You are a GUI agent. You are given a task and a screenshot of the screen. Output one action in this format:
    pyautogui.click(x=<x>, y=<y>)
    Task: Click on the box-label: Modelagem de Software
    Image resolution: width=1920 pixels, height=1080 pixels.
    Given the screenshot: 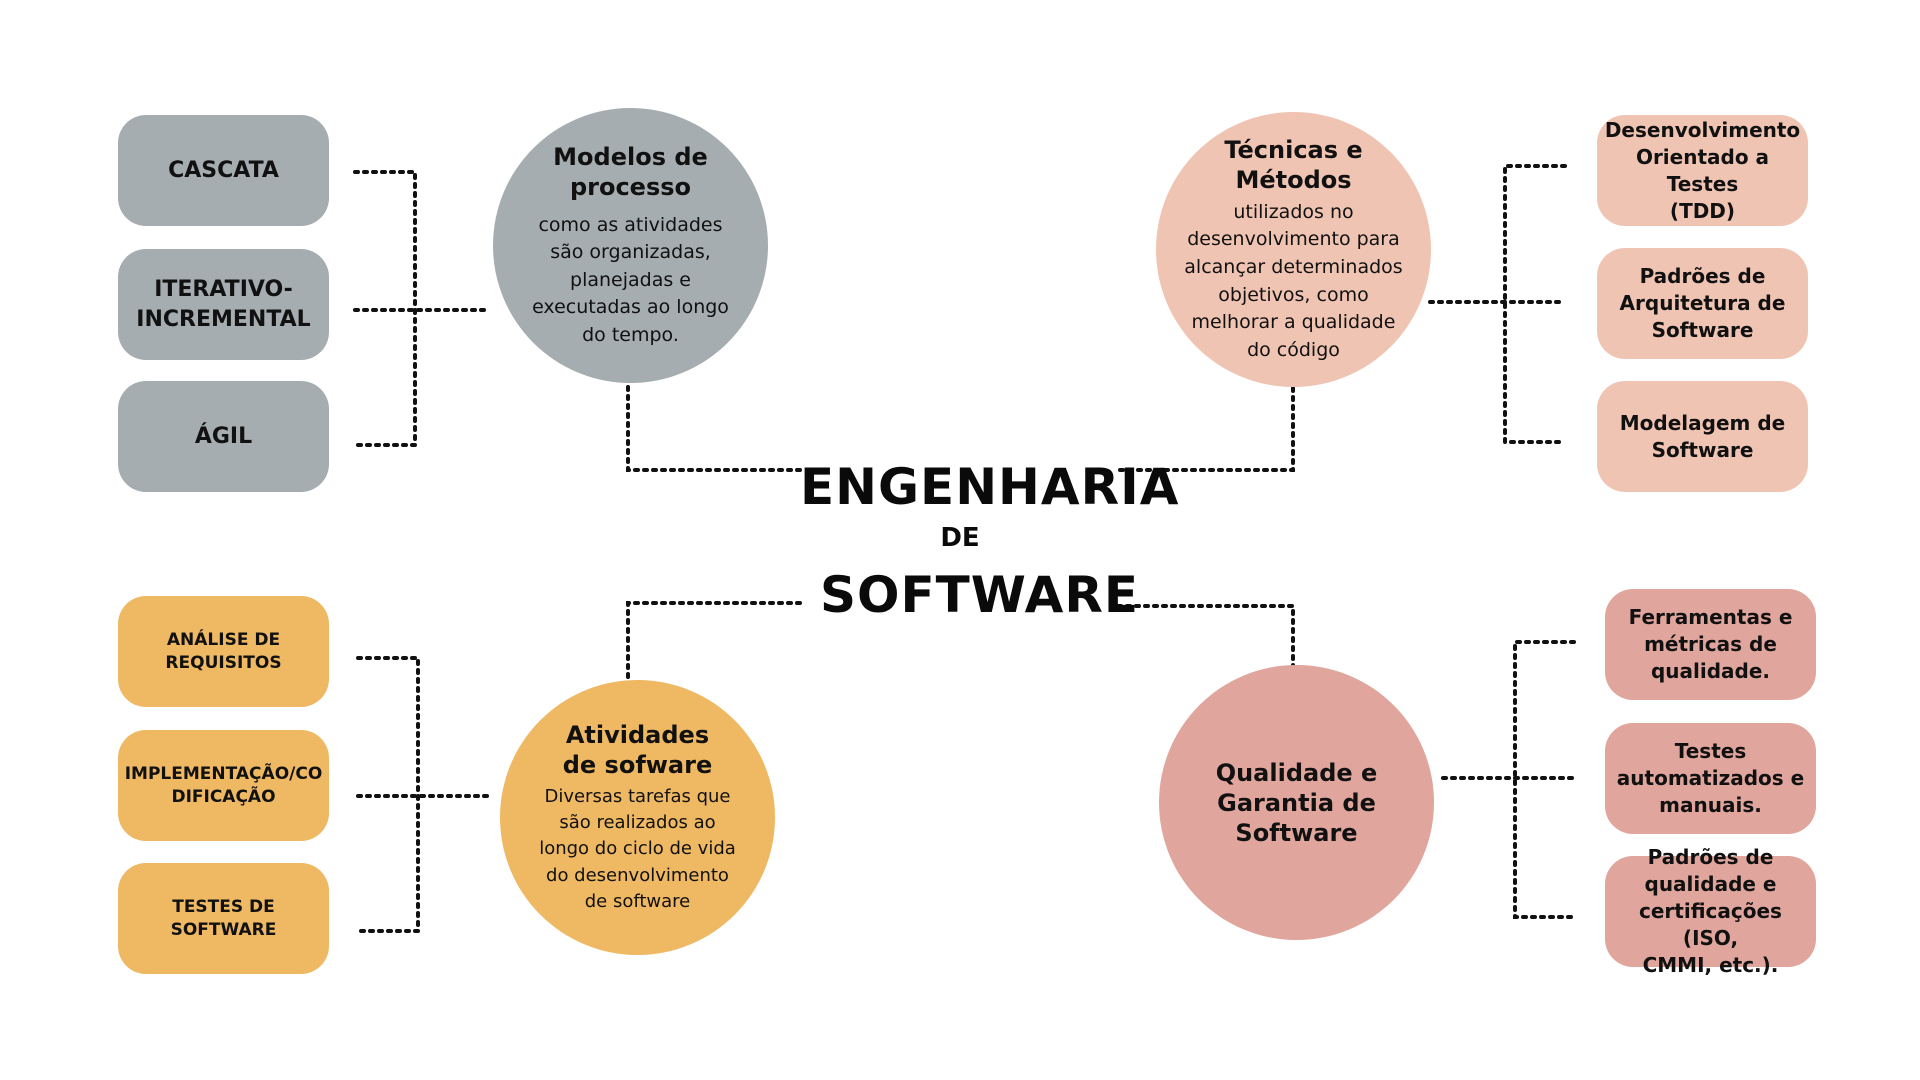 What is the action you would take?
    pyautogui.click(x=1702, y=436)
    